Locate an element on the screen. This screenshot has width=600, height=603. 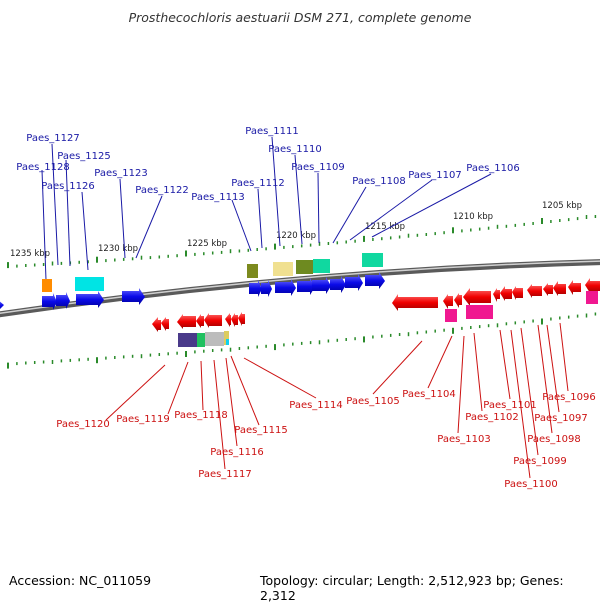
scale-label-1235: 1235 kbp is located at coordinates (30, 254).